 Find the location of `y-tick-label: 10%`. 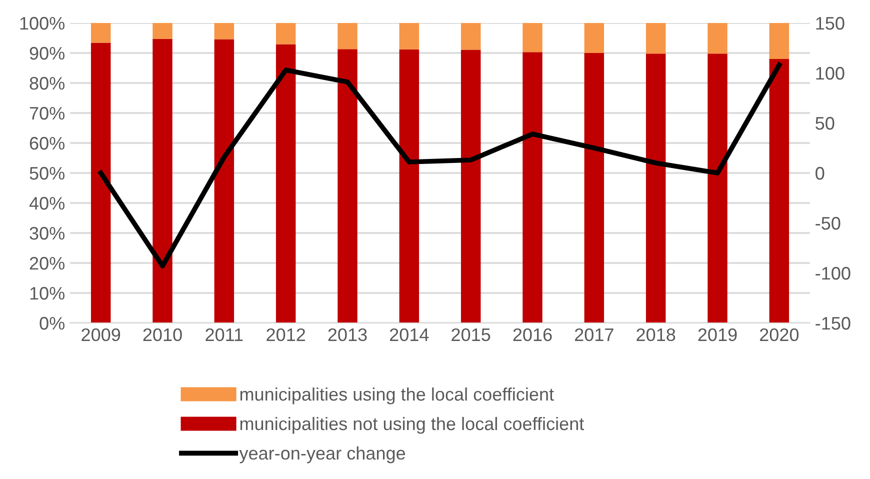

y-tick-label: 10% is located at coordinates (47, 293).